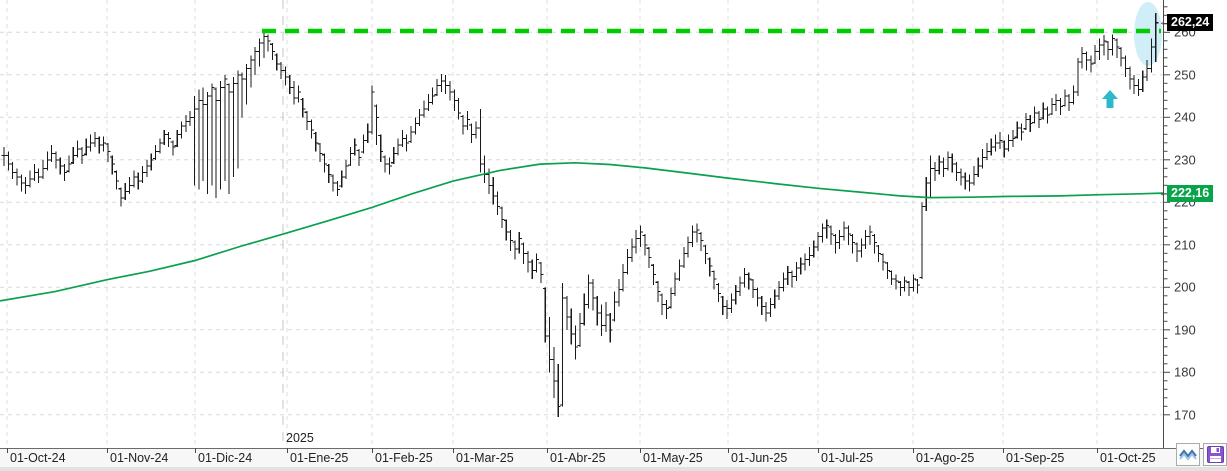 The image size is (1227, 471). What do you see at coordinates (945, 458) in the screenshot?
I see `x-tick-label: 01-Ago-25` at bounding box center [945, 458].